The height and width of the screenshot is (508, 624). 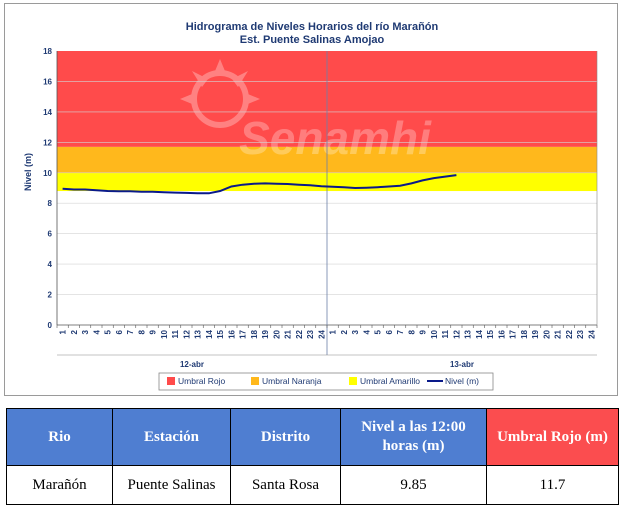 I want to click on x-tick-label-43: 20, so click(x=546, y=333).